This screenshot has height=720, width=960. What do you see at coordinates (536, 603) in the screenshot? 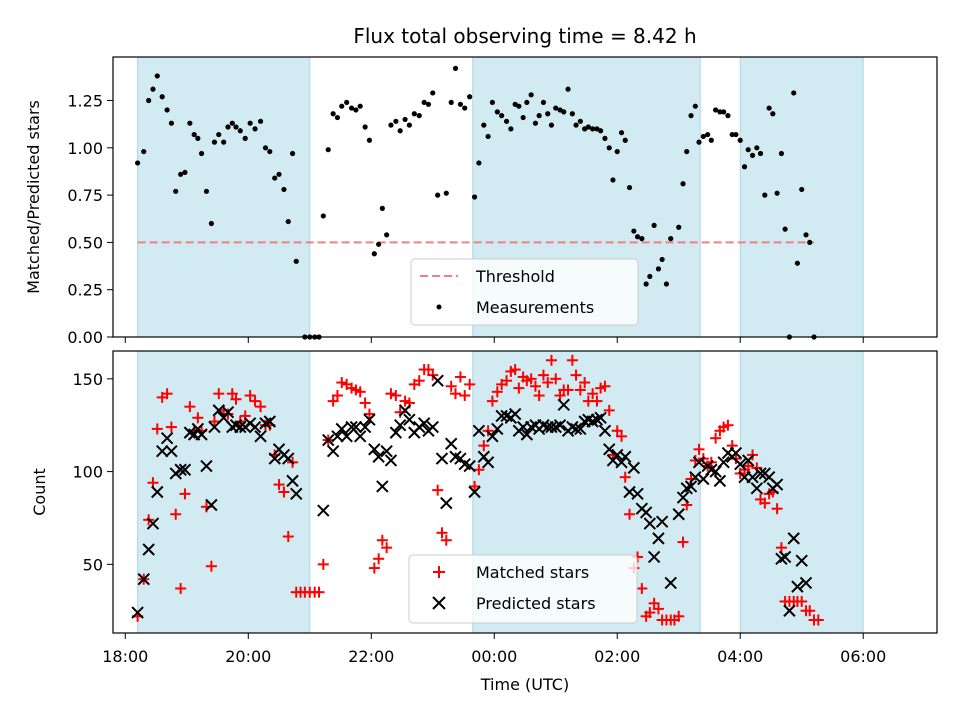
I see `legend-predicted-label: Predicted stars` at bounding box center [536, 603].